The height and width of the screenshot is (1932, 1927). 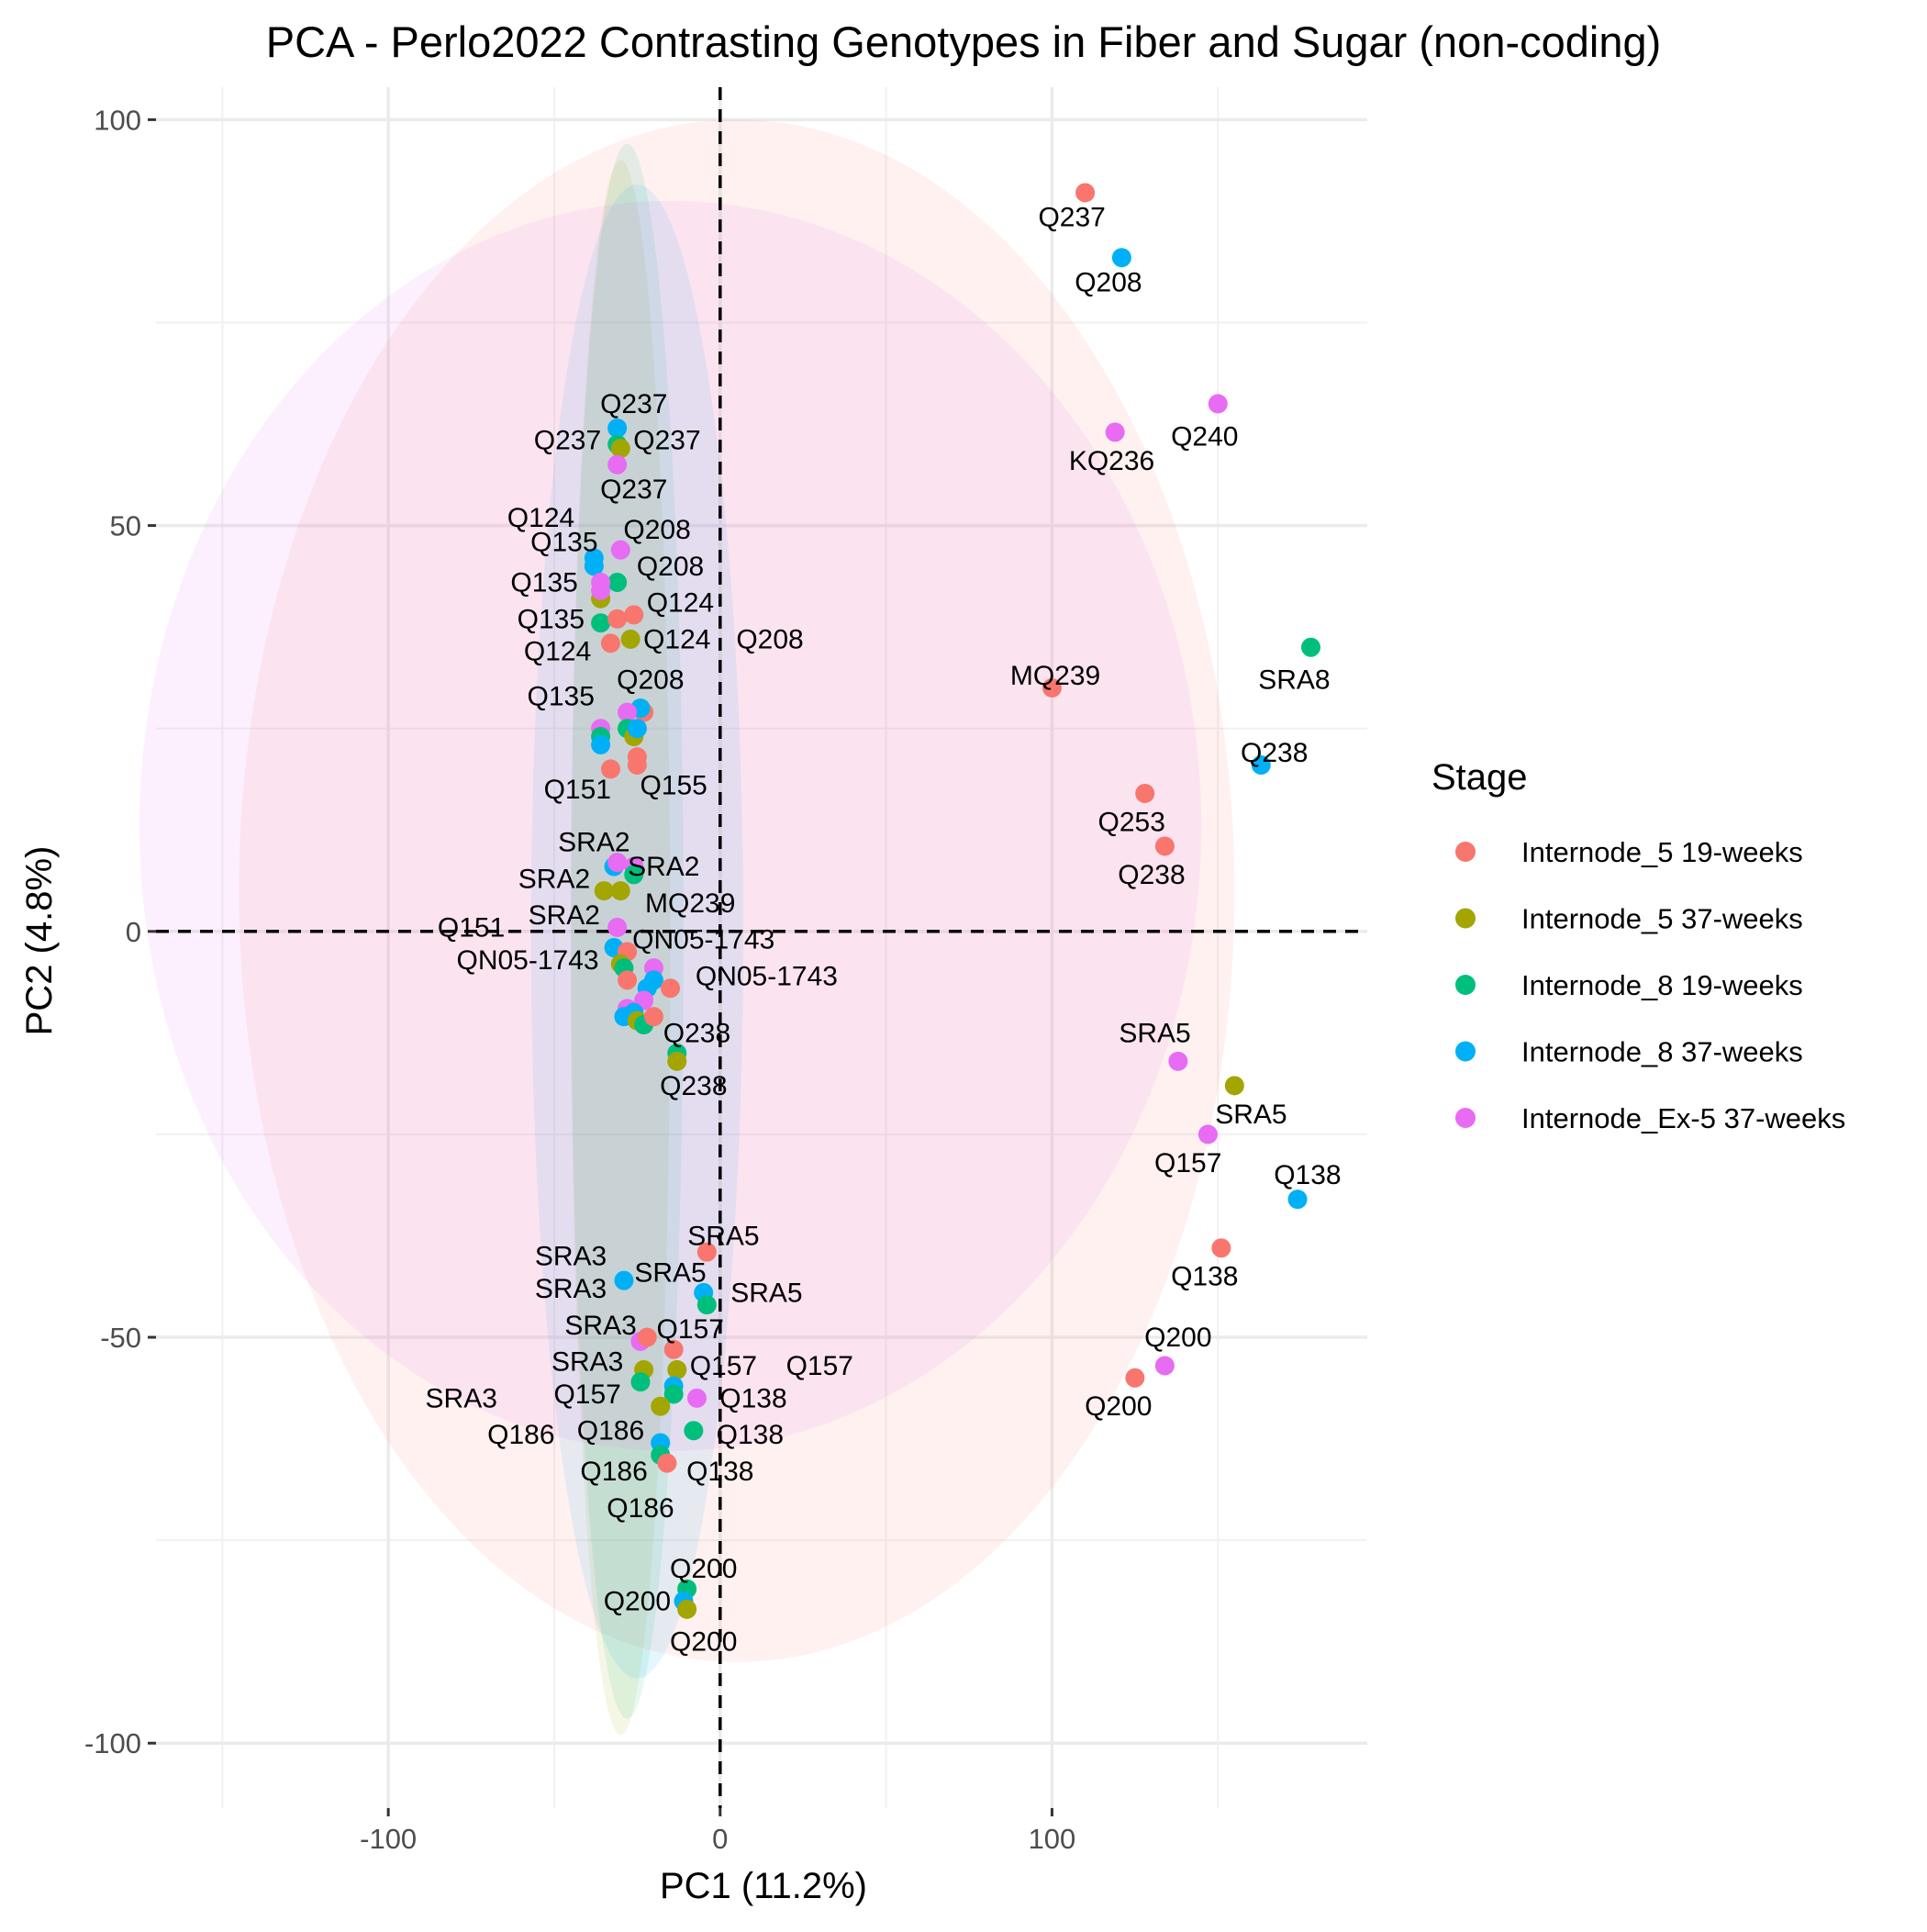 I want to click on point-label: Q253, so click(x=1131, y=822).